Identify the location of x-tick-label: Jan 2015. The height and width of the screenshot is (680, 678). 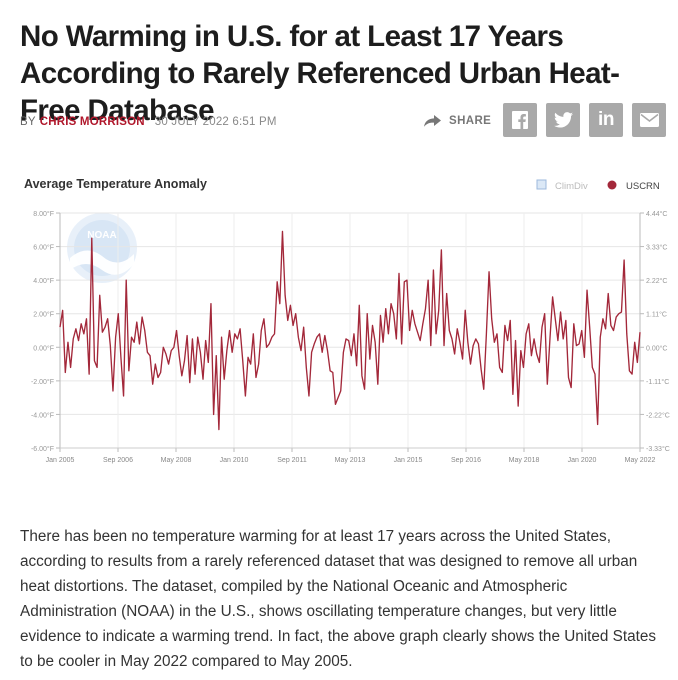
(408, 460).